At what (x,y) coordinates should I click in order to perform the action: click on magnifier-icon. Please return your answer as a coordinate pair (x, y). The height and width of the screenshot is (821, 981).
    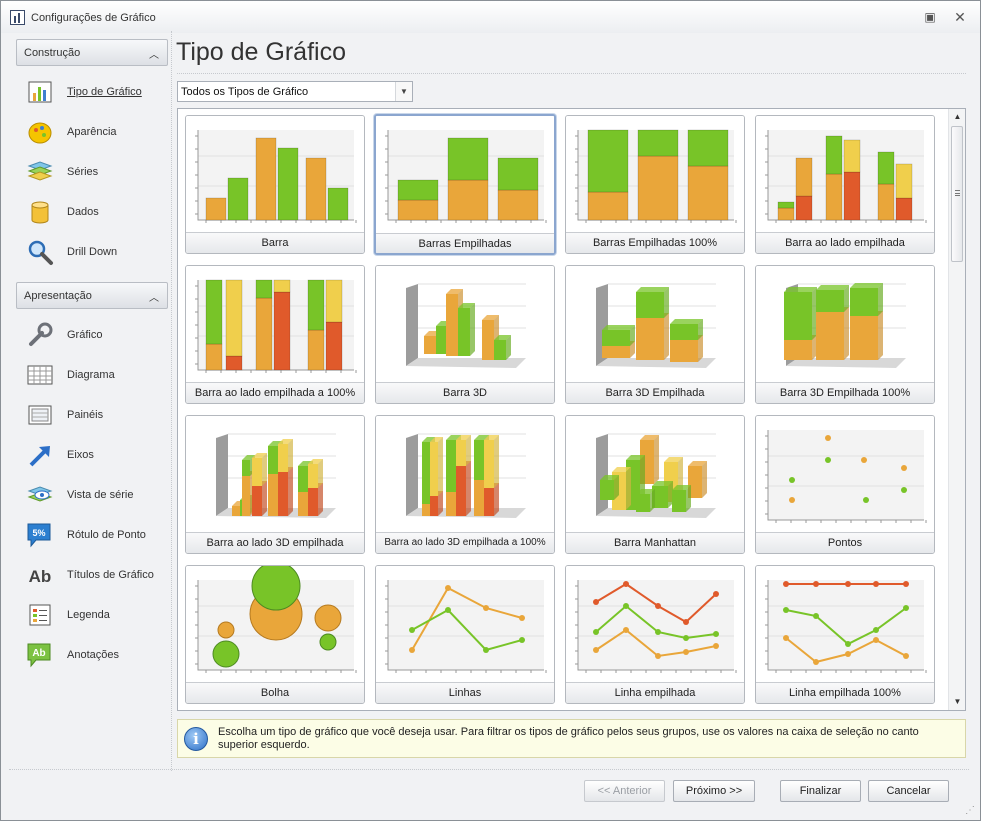
    Looking at the image, I should click on (40, 252).